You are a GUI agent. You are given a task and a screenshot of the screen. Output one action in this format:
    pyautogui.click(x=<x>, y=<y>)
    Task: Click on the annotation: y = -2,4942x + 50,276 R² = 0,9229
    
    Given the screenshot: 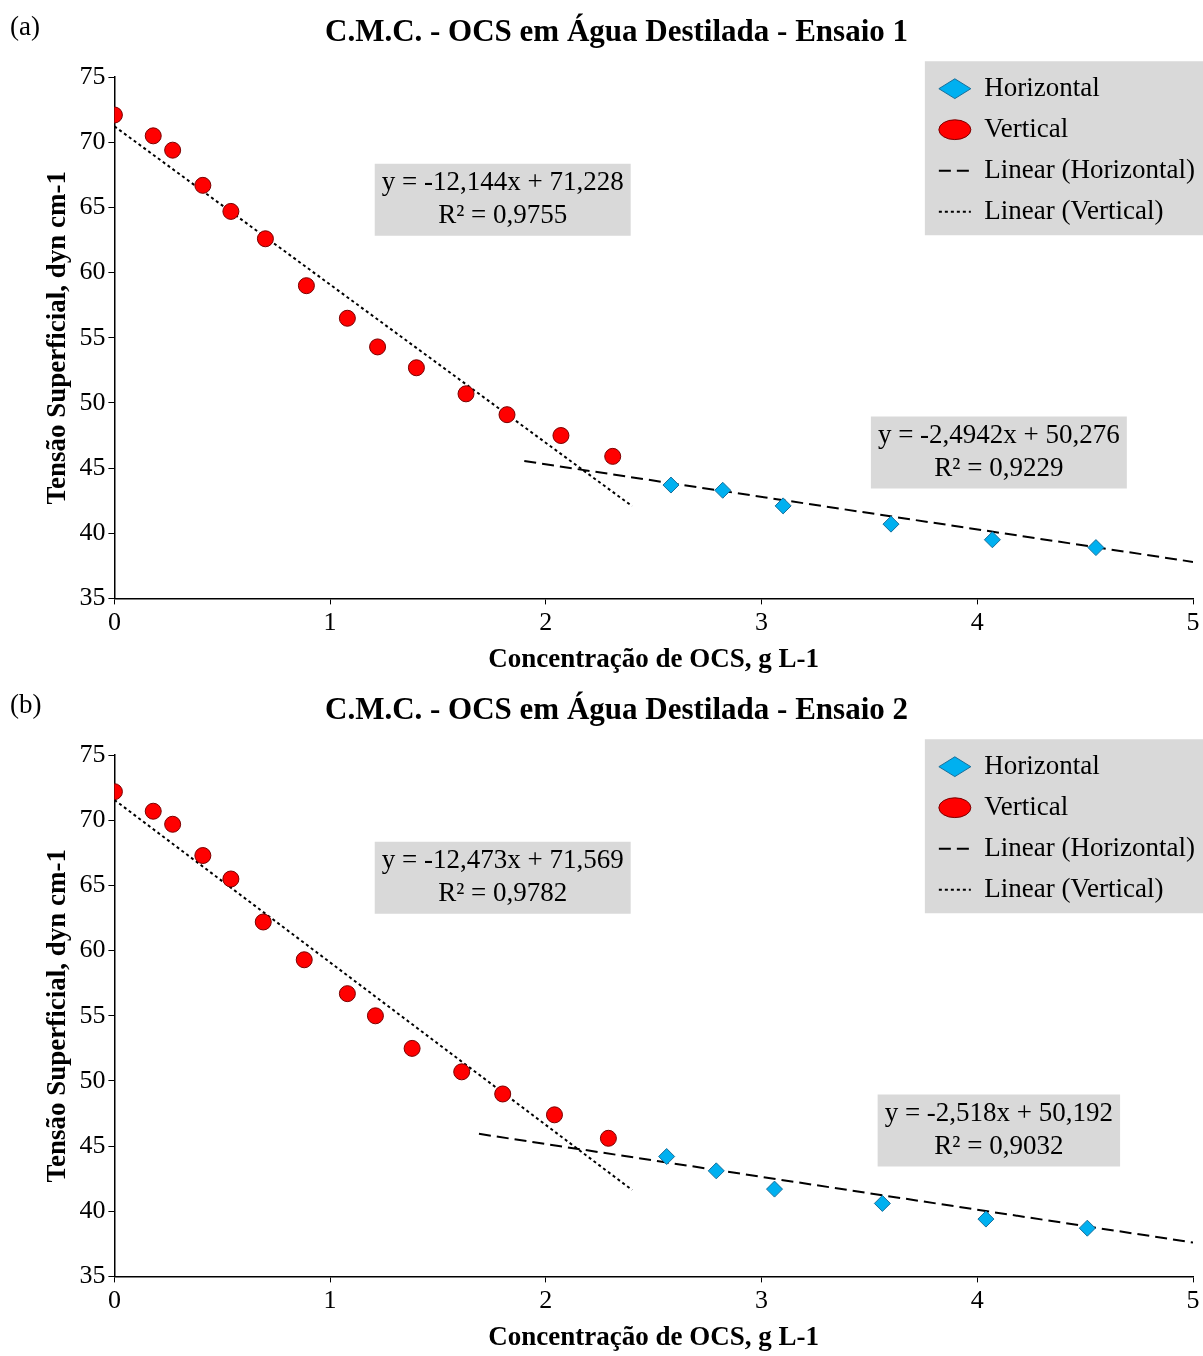 What is the action you would take?
    pyautogui.click(x=998, y=451)
    